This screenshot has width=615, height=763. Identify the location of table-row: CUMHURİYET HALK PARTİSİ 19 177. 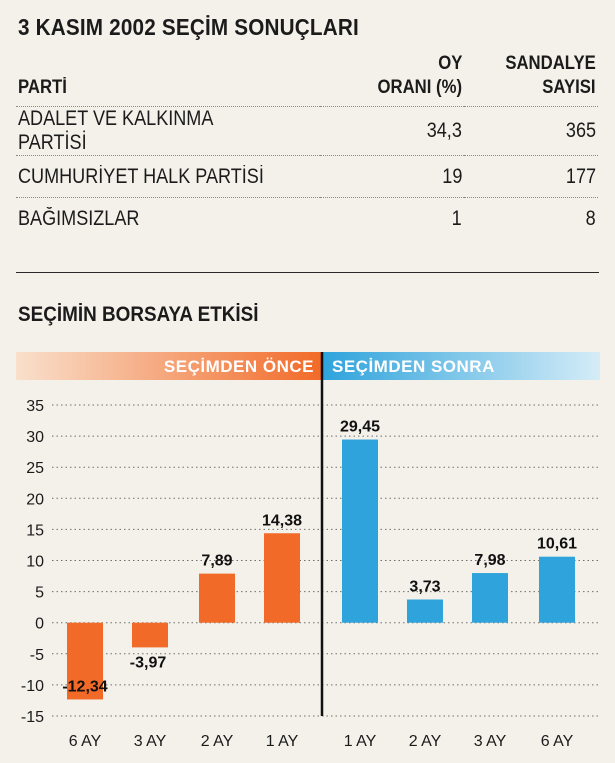
(307, 176).